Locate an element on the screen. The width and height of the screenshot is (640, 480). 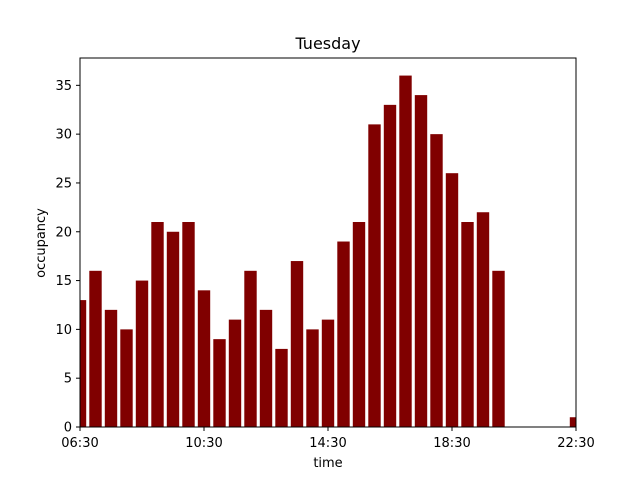
x-tick-label: 06:30 is located at coordinates (79, 443).